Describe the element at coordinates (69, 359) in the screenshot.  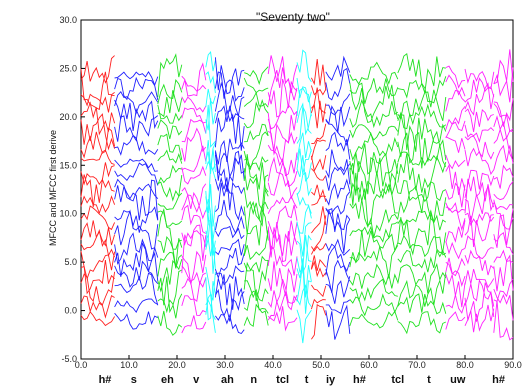
I see `y-tick-label: -5.0` at that location.